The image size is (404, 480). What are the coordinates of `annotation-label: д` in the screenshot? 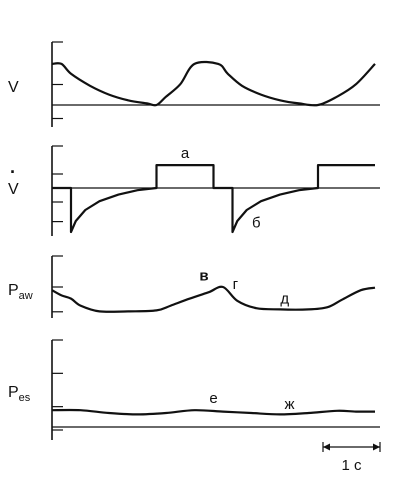 It's located at (284, 298).